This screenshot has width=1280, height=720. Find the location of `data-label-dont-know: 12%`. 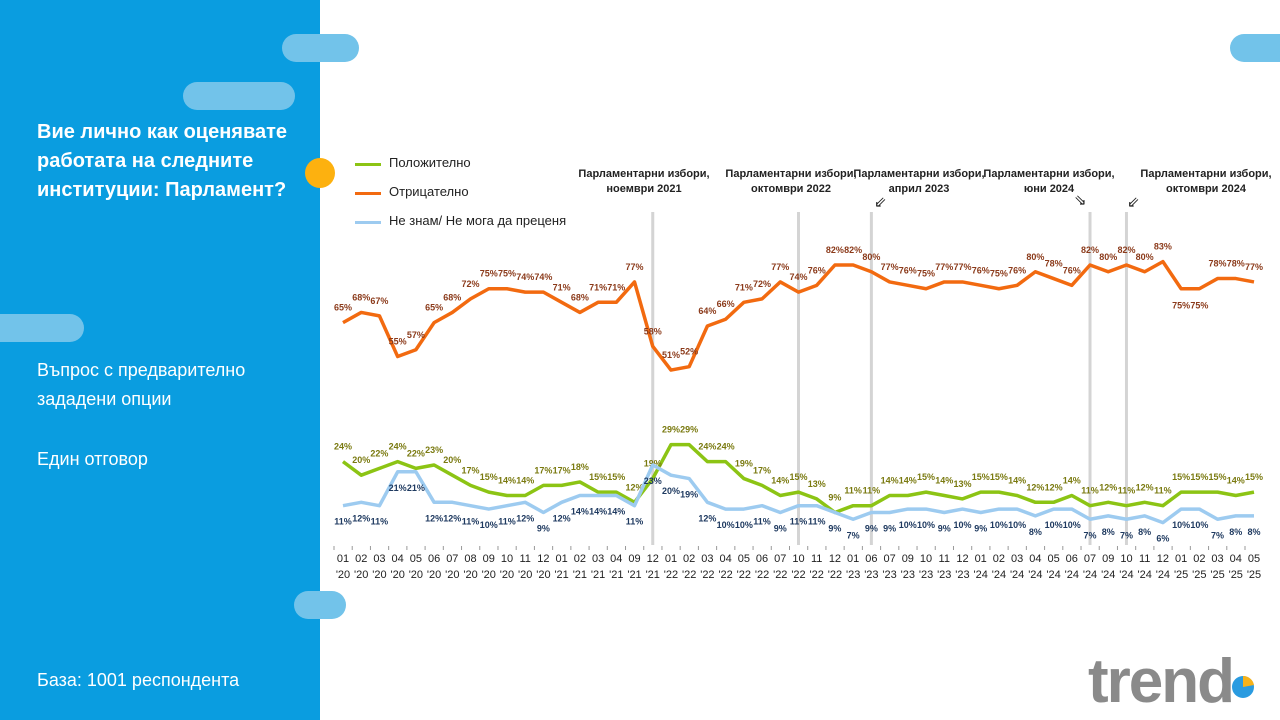

data-label-dont-know: 12% is located at coordinates (361, 518).